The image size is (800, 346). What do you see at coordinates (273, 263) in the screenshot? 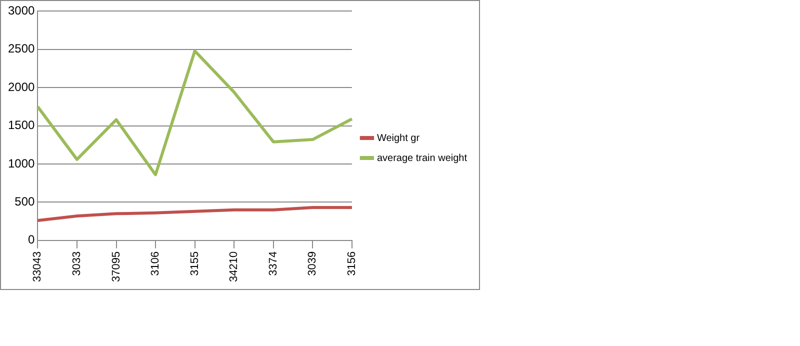
I see `x-tick-label: 3374` at bounding box center [273, 263].